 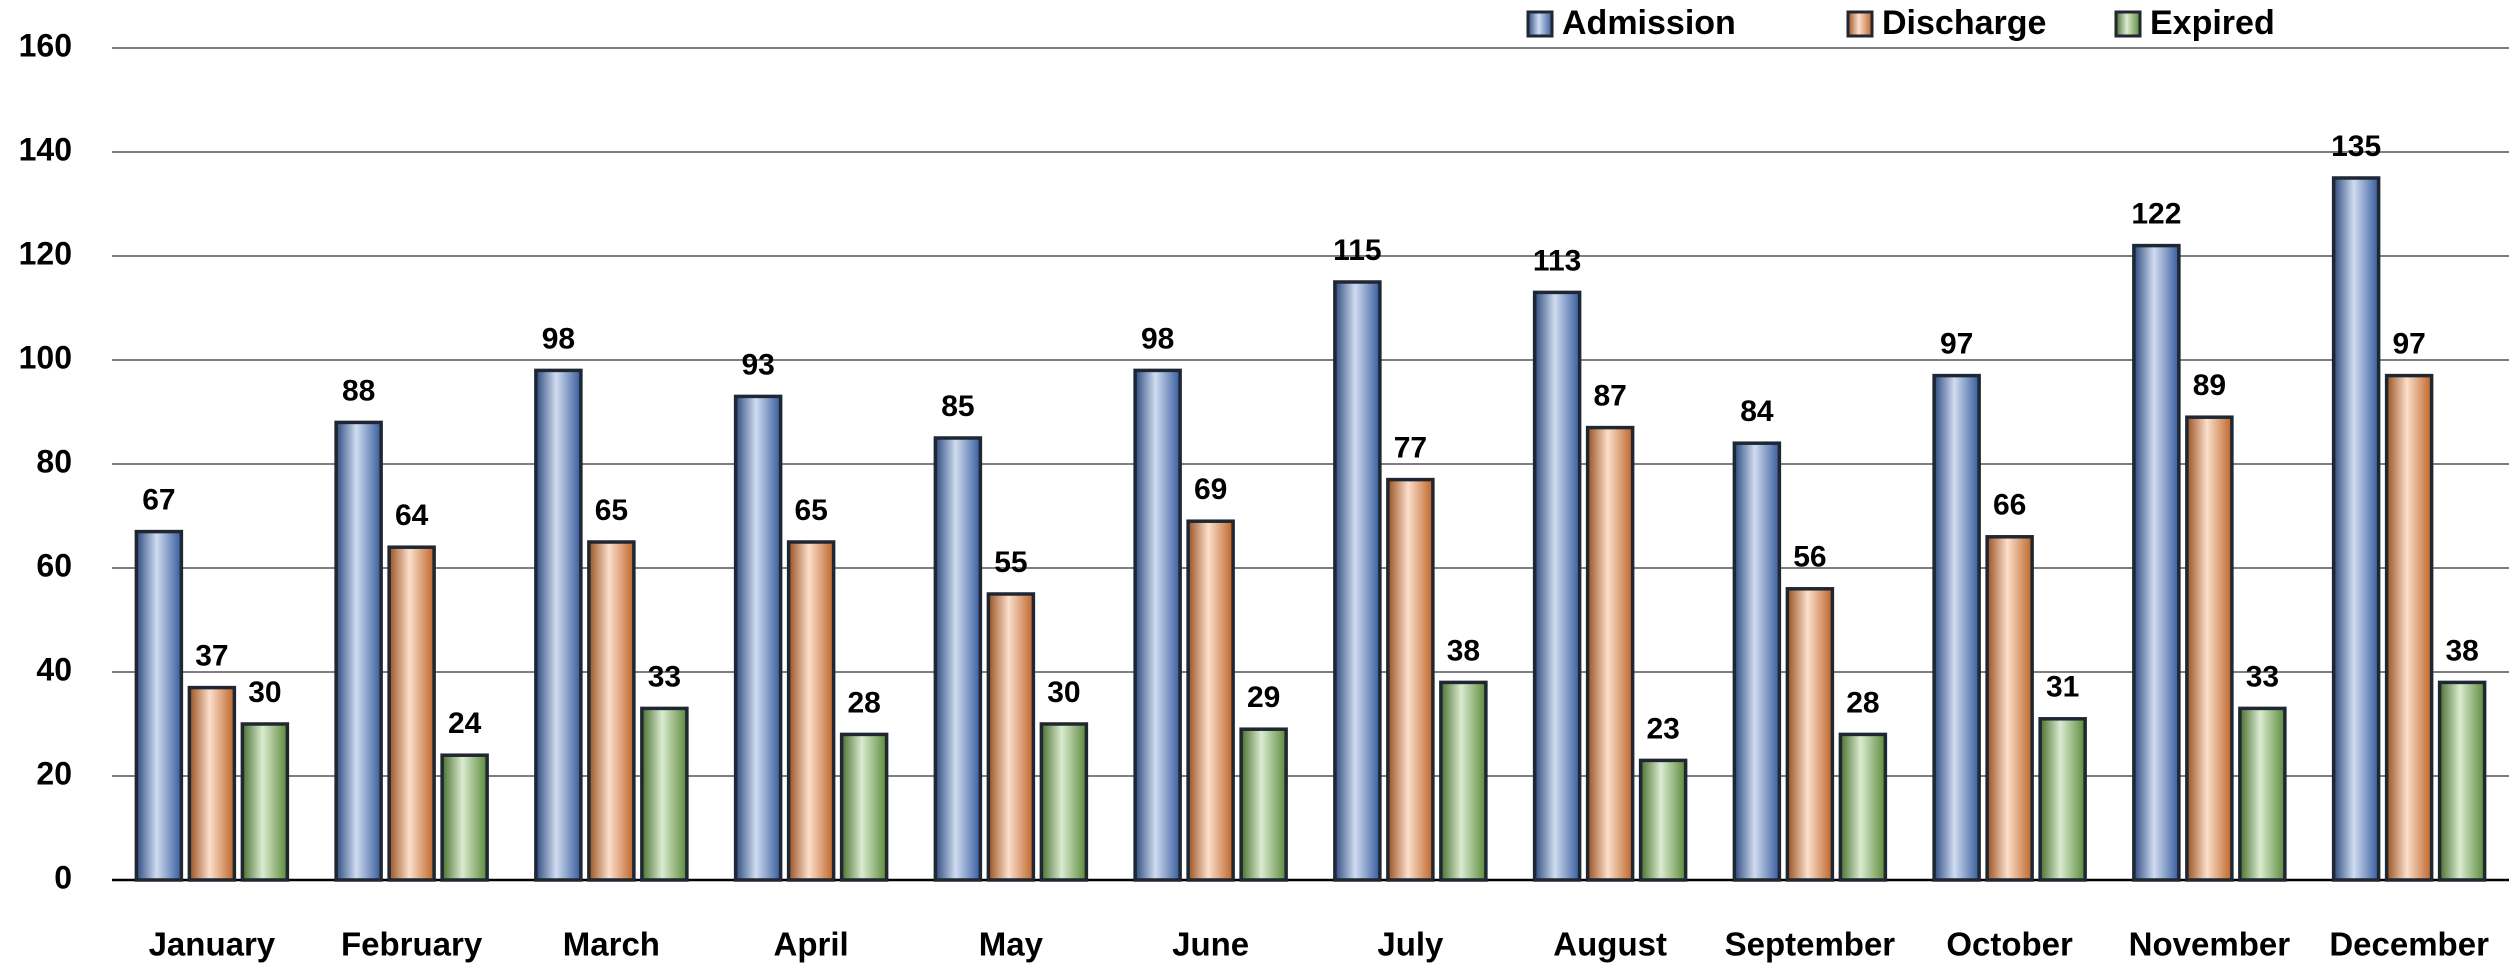 I want to click on data-label: 56, so click(x=1809, y=557).